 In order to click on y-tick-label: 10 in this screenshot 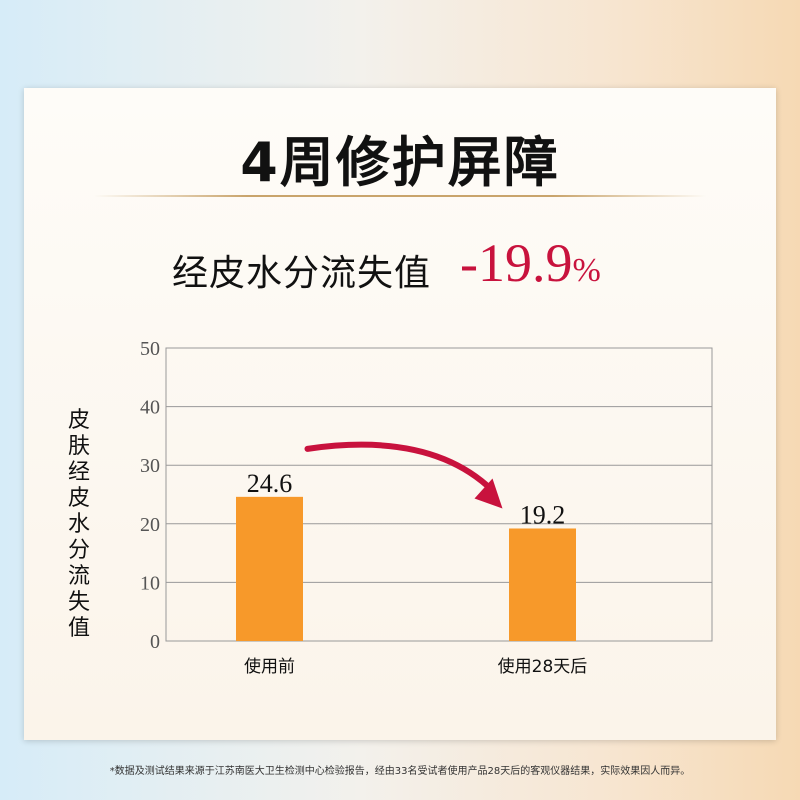, I will do `click(150, 583)`.